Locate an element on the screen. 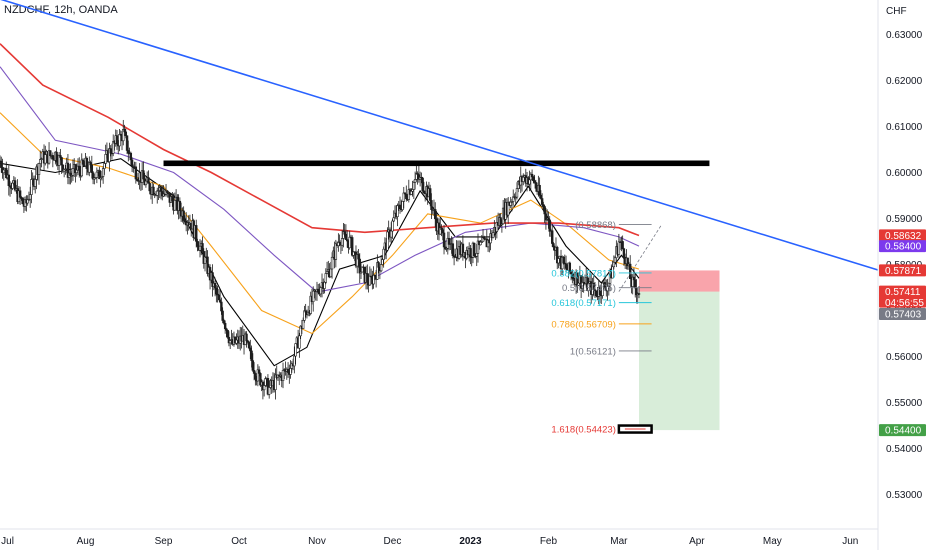 The image size is (932, 550). y-tick-label: 0.59000 is located at coordinates (904, 219).